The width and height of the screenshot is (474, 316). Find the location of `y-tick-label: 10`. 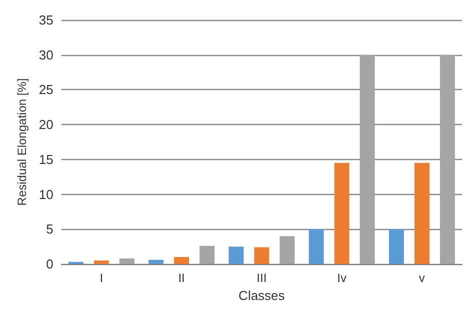

y-tick-label: 10 is located at coordinates (46, 194).